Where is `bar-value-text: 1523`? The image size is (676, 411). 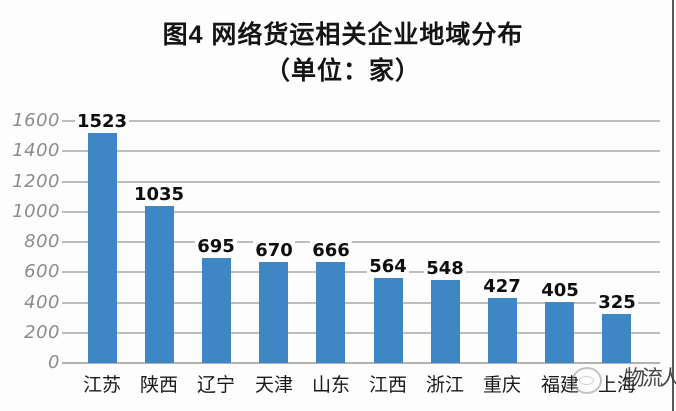
bar-value-text: 1523 is located at coordinates (102, 121).